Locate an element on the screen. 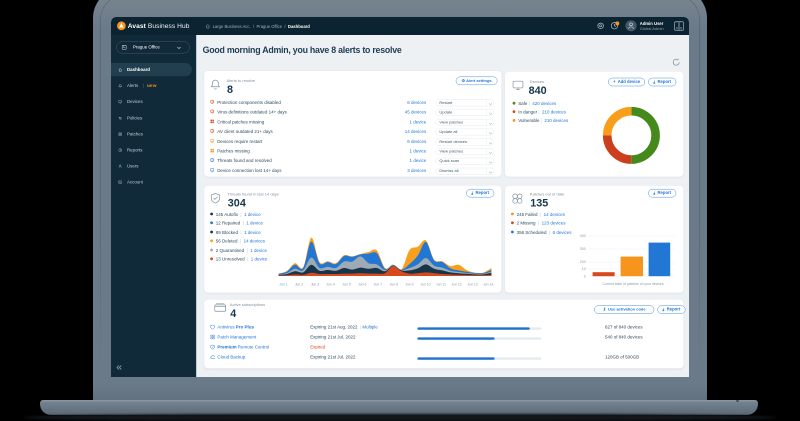 Image resolution: width=800 pixels, height=421 pixels. svg-text: 10 is located at coordinates (584, 269).